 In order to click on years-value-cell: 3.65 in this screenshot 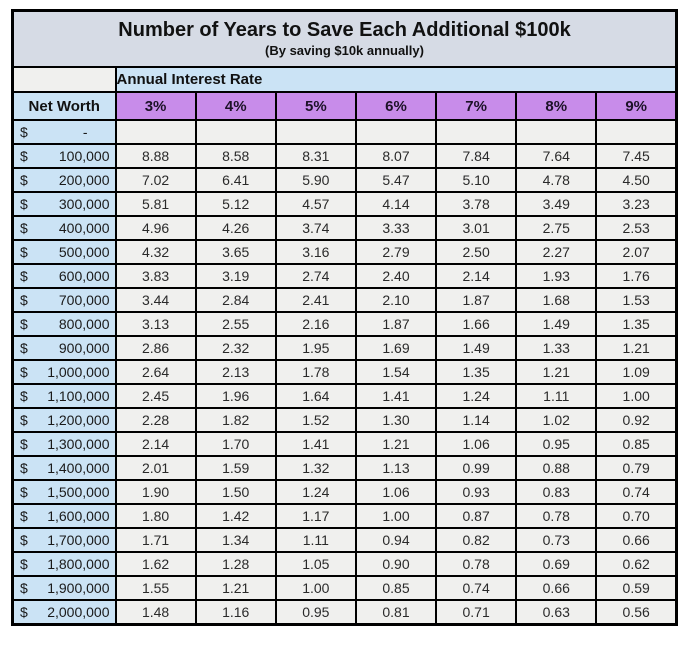, I will do `click(235, 252)`.